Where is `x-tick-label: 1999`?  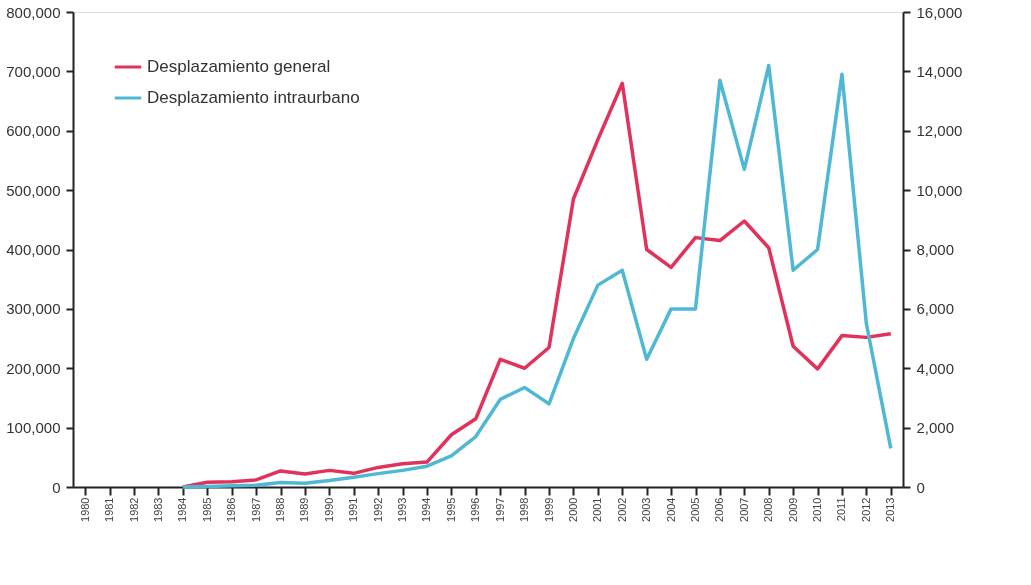
x-tick-label: 1999 is located at coordinates (548, 509).